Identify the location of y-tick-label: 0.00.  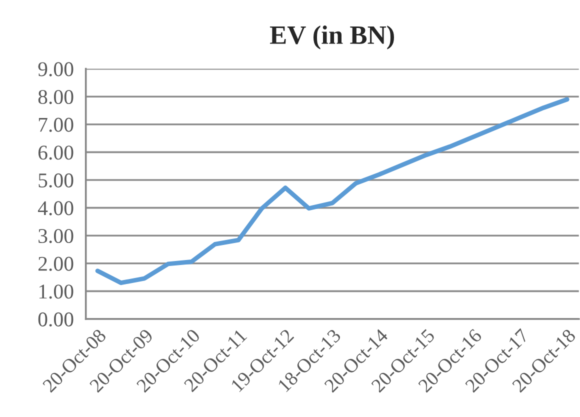
(56, 319).